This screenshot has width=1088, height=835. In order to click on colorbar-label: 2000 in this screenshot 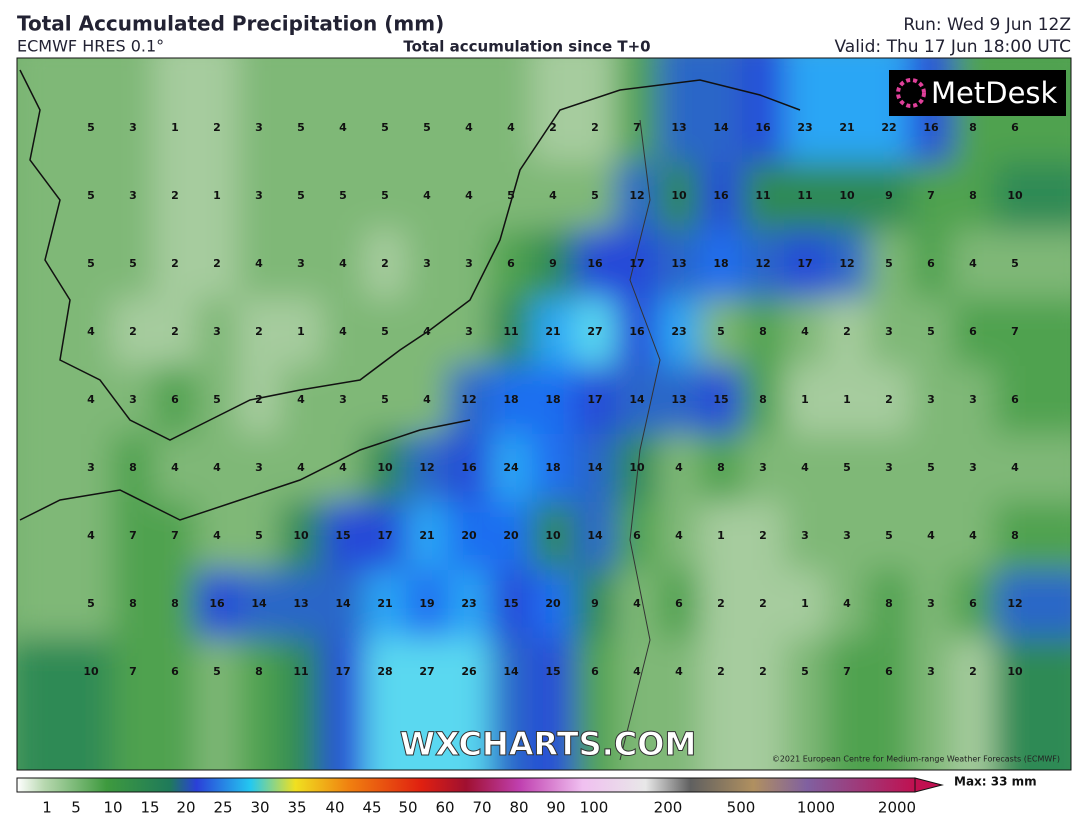, I will do `click(897, 808)`.